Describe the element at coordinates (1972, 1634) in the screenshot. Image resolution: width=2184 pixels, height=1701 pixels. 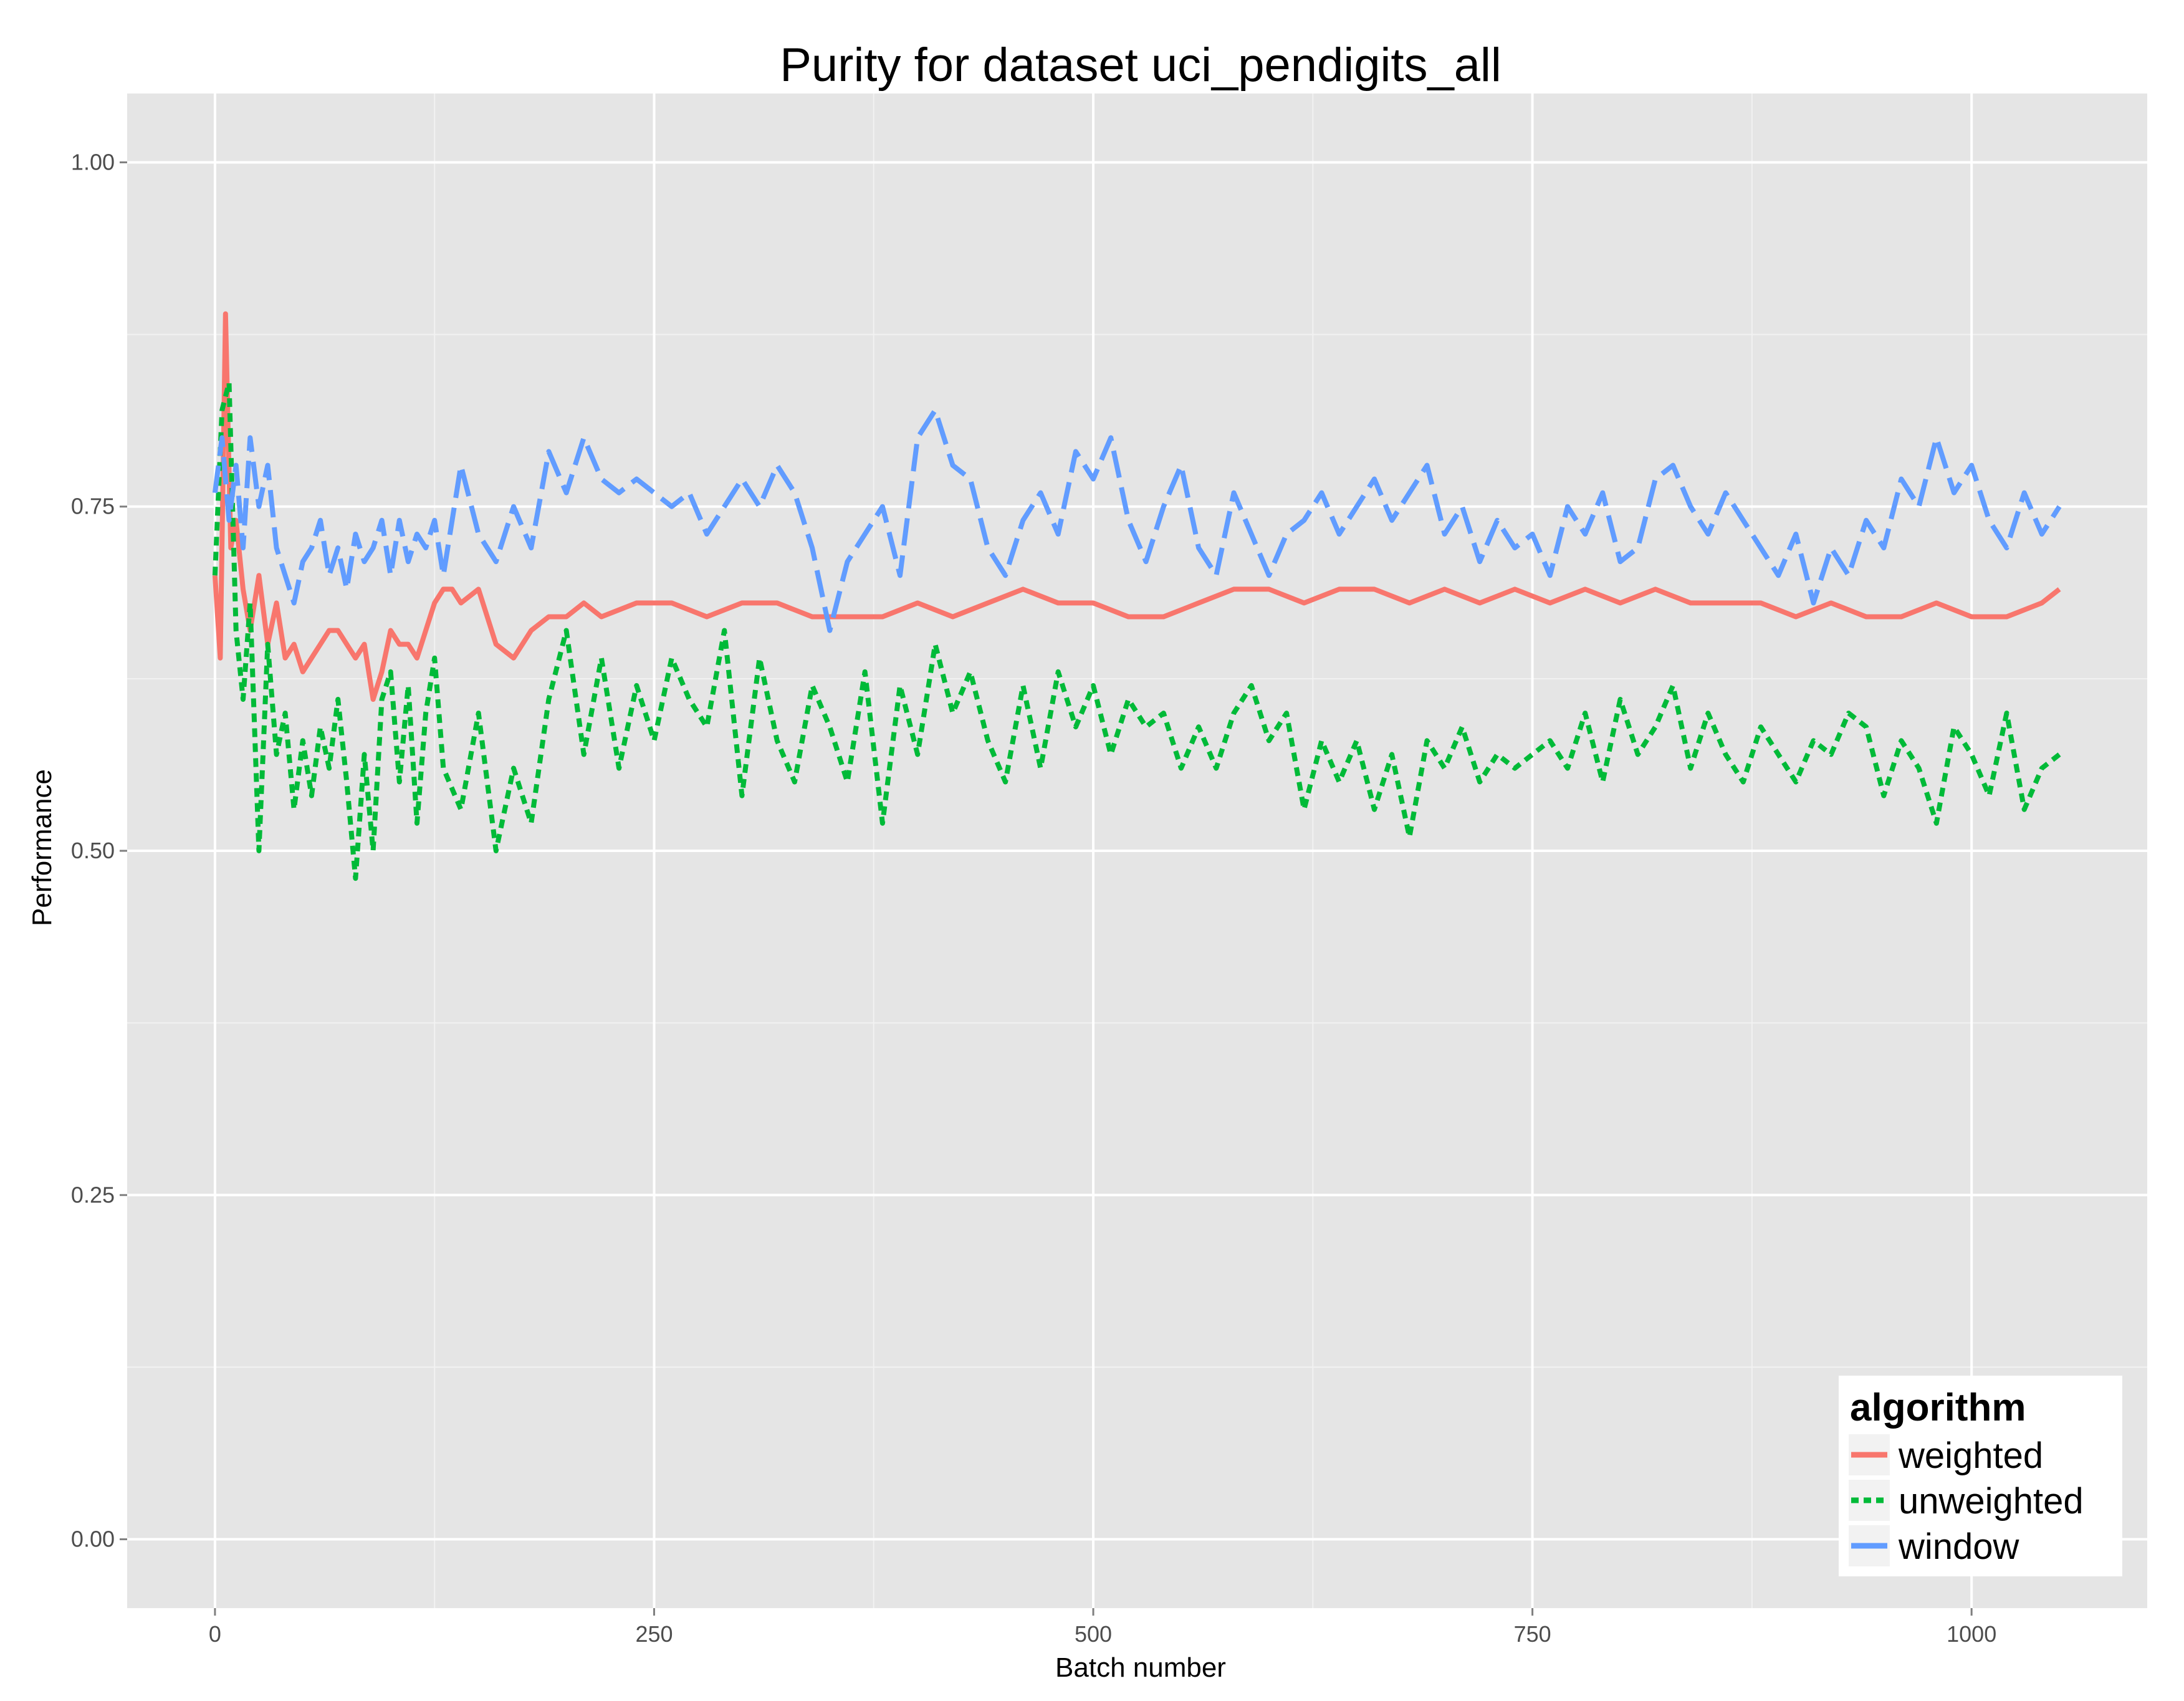
I see `x-tick-label: 1000` at that location.